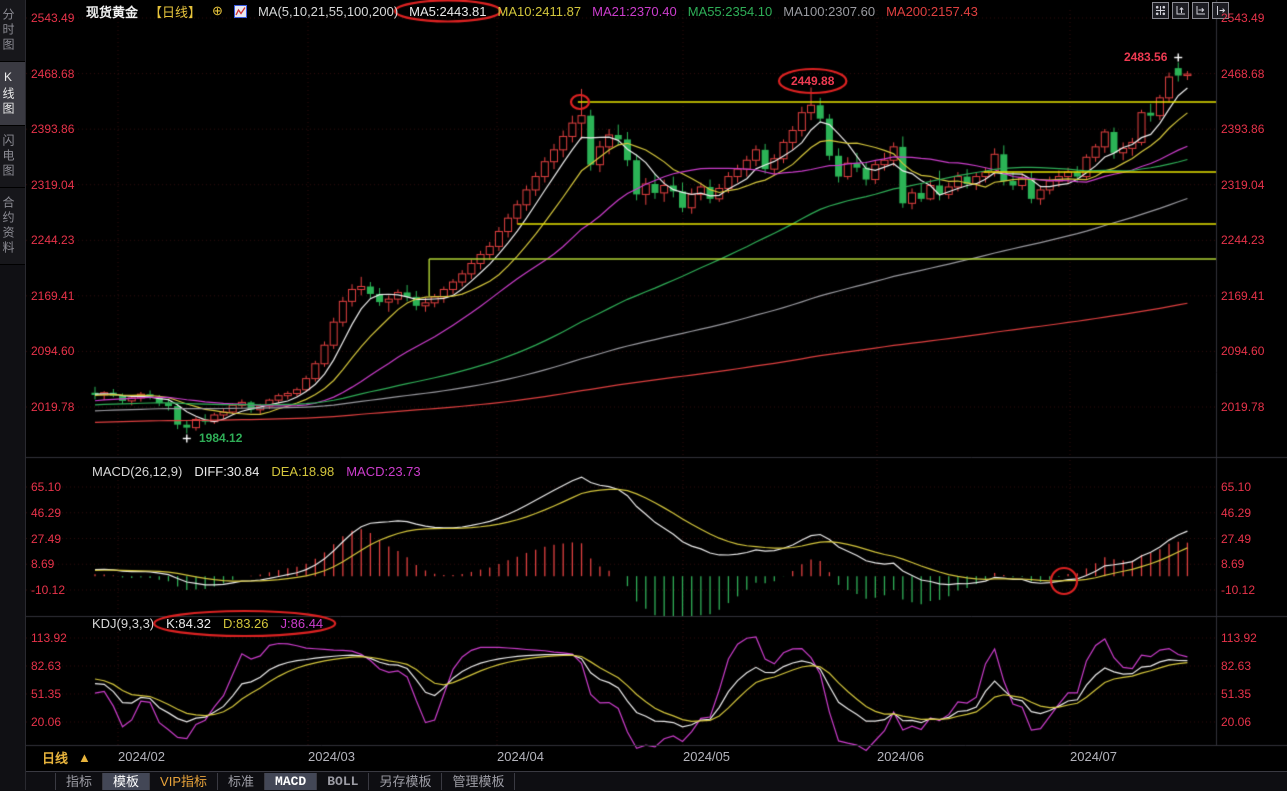  Describe the element at coordinates (79, 781) in the screenshot. I see `bottom-tab-0: 指标` at that location.